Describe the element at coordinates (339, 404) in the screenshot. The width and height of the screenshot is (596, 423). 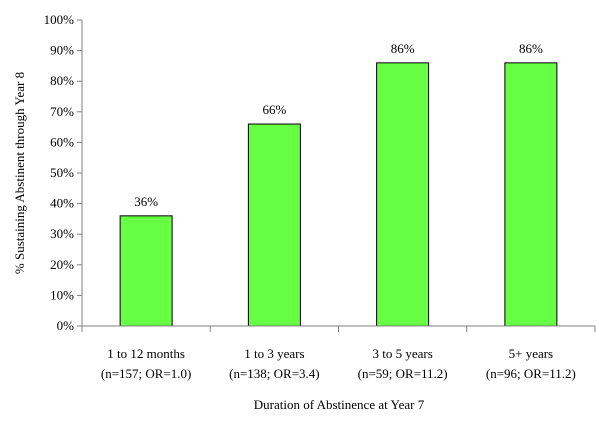
I see `x-axis-title: Duration of Abstinence at Year 7` at that location.